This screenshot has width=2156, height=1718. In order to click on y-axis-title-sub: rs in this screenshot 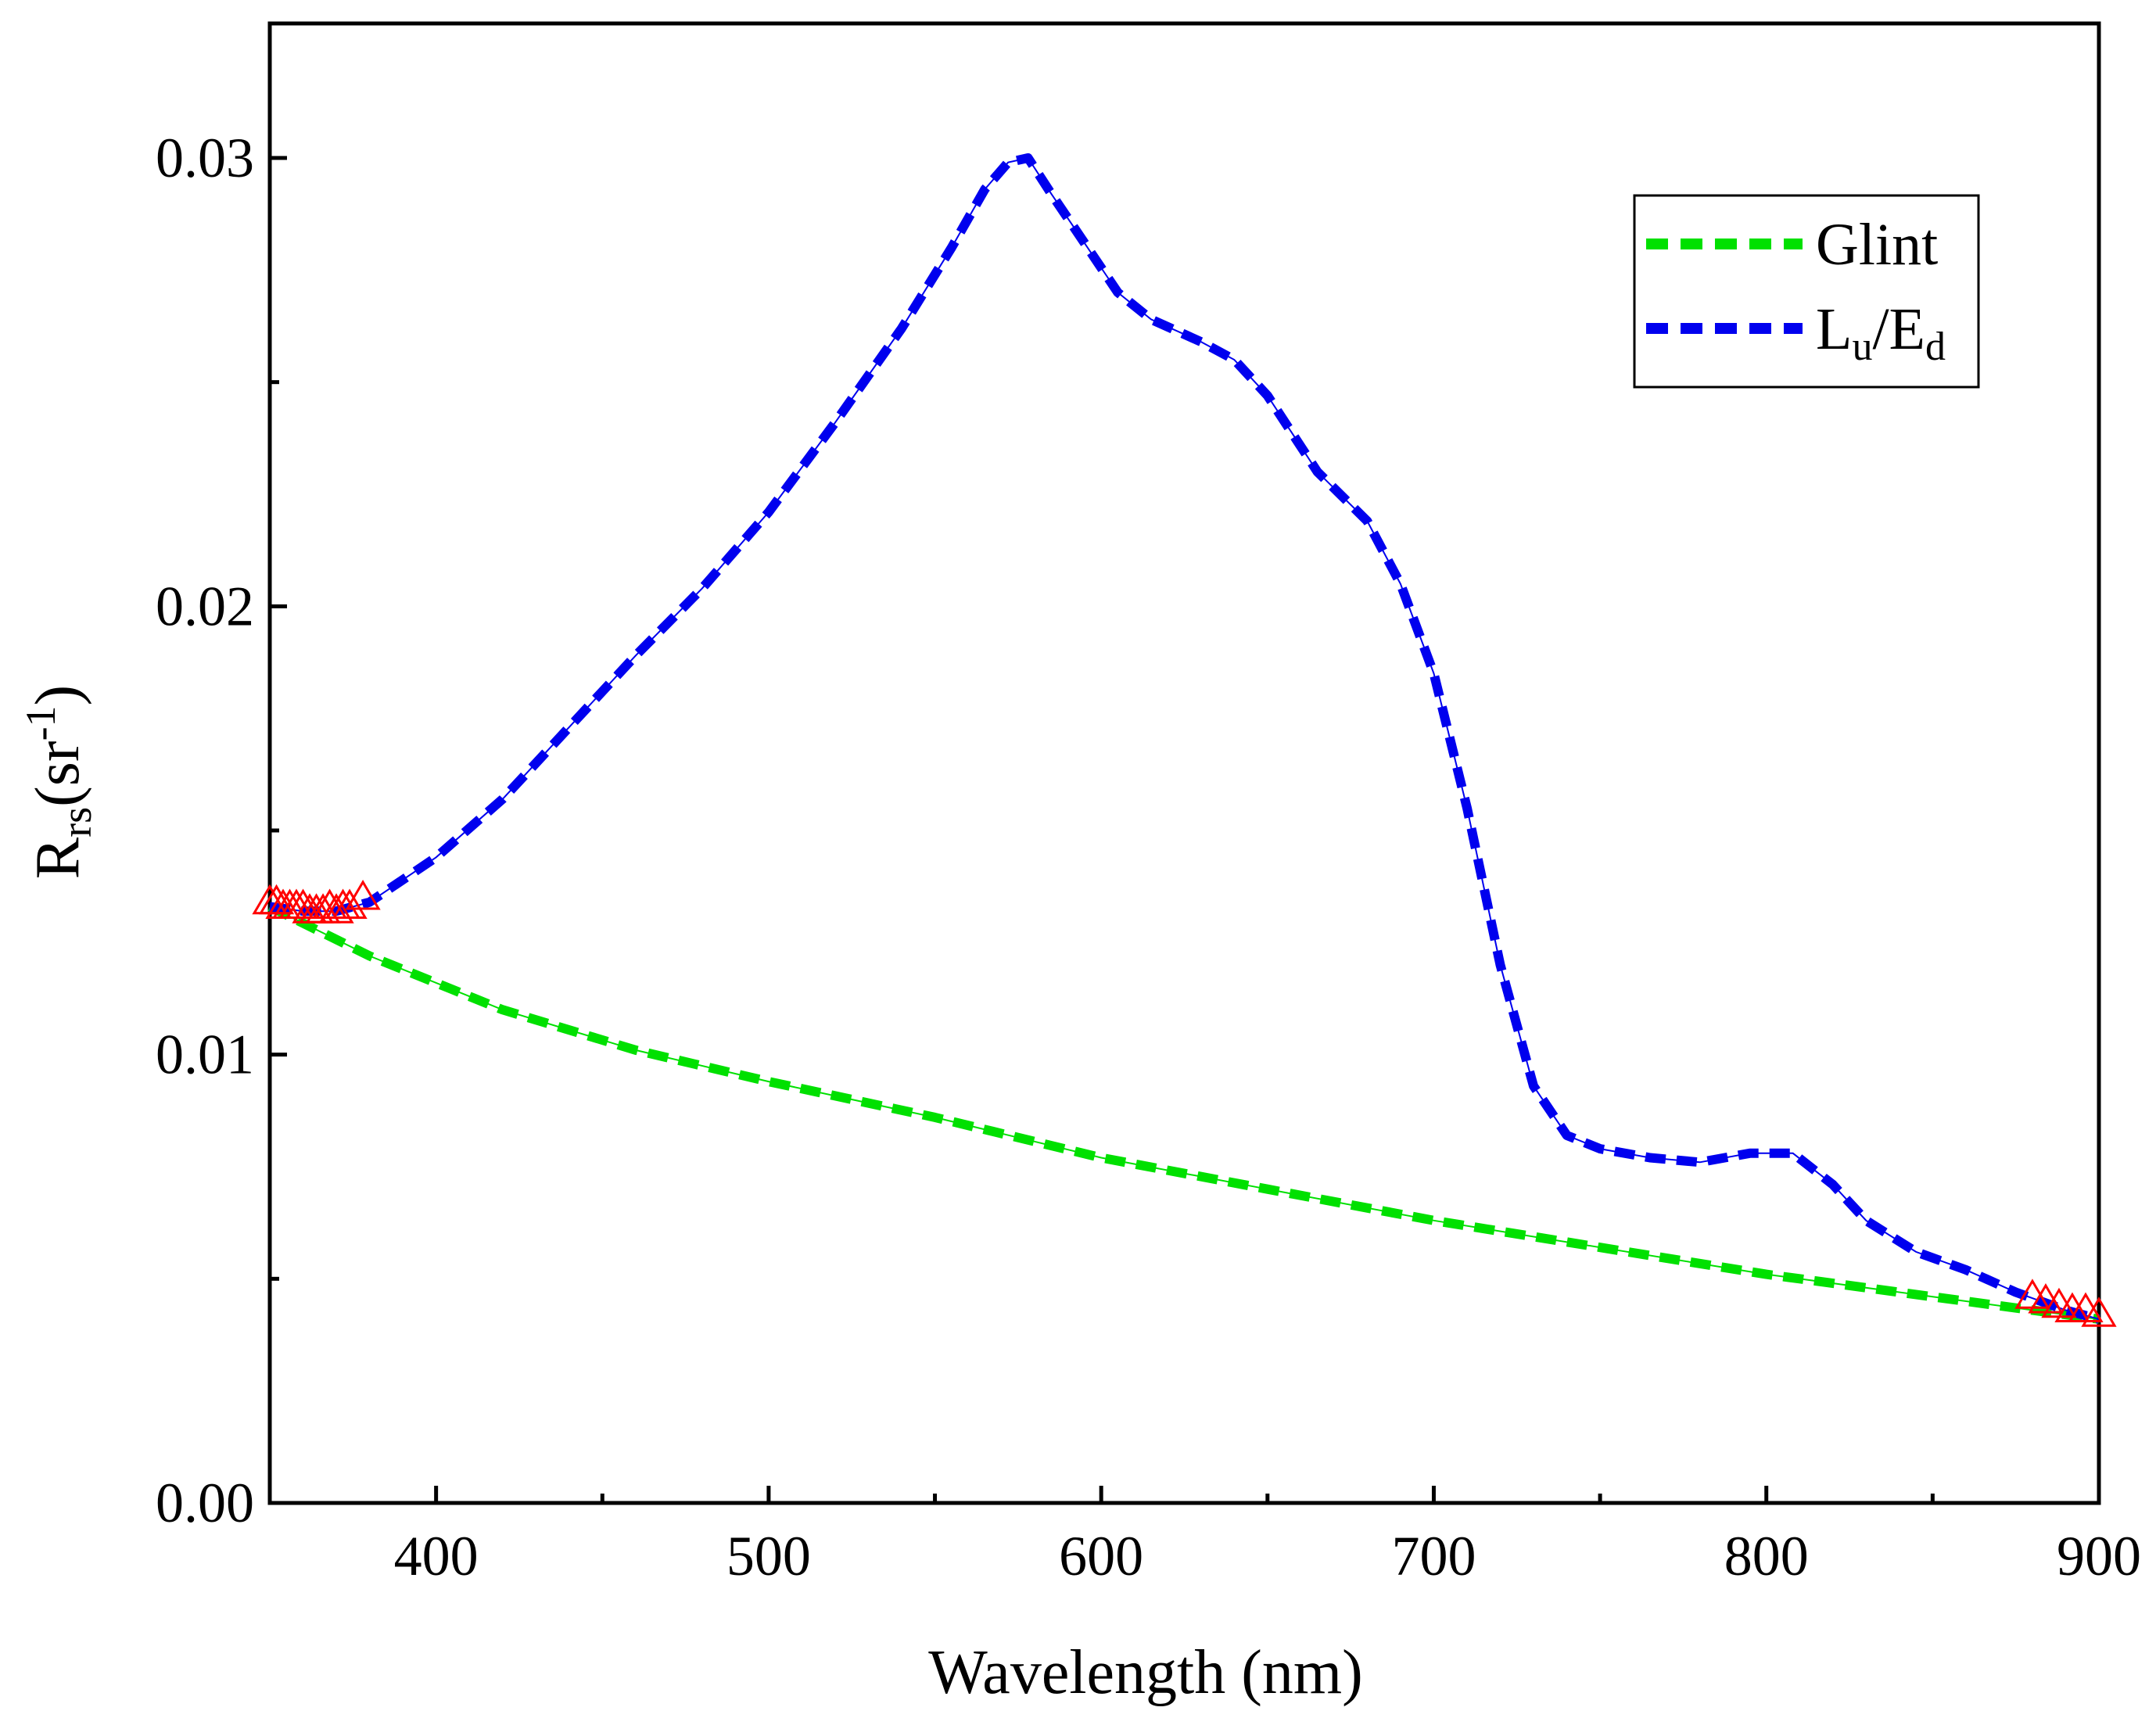, I will do `click(76, 822)`.